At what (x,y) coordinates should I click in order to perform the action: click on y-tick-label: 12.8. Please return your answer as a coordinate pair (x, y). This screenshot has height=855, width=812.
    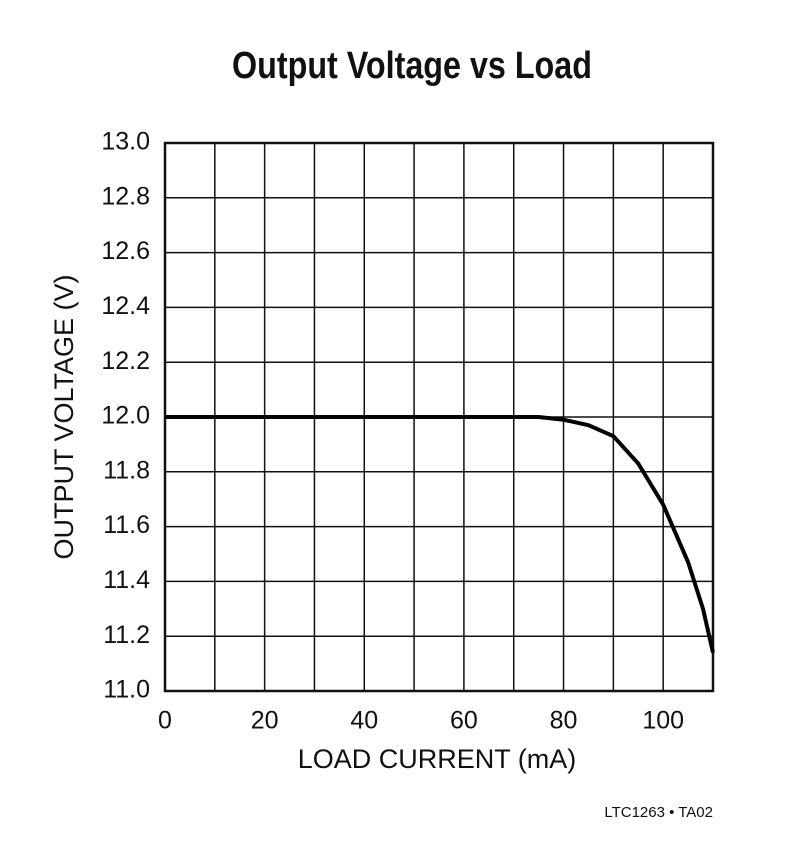
    Looking at the image, I should click on (125, 196).